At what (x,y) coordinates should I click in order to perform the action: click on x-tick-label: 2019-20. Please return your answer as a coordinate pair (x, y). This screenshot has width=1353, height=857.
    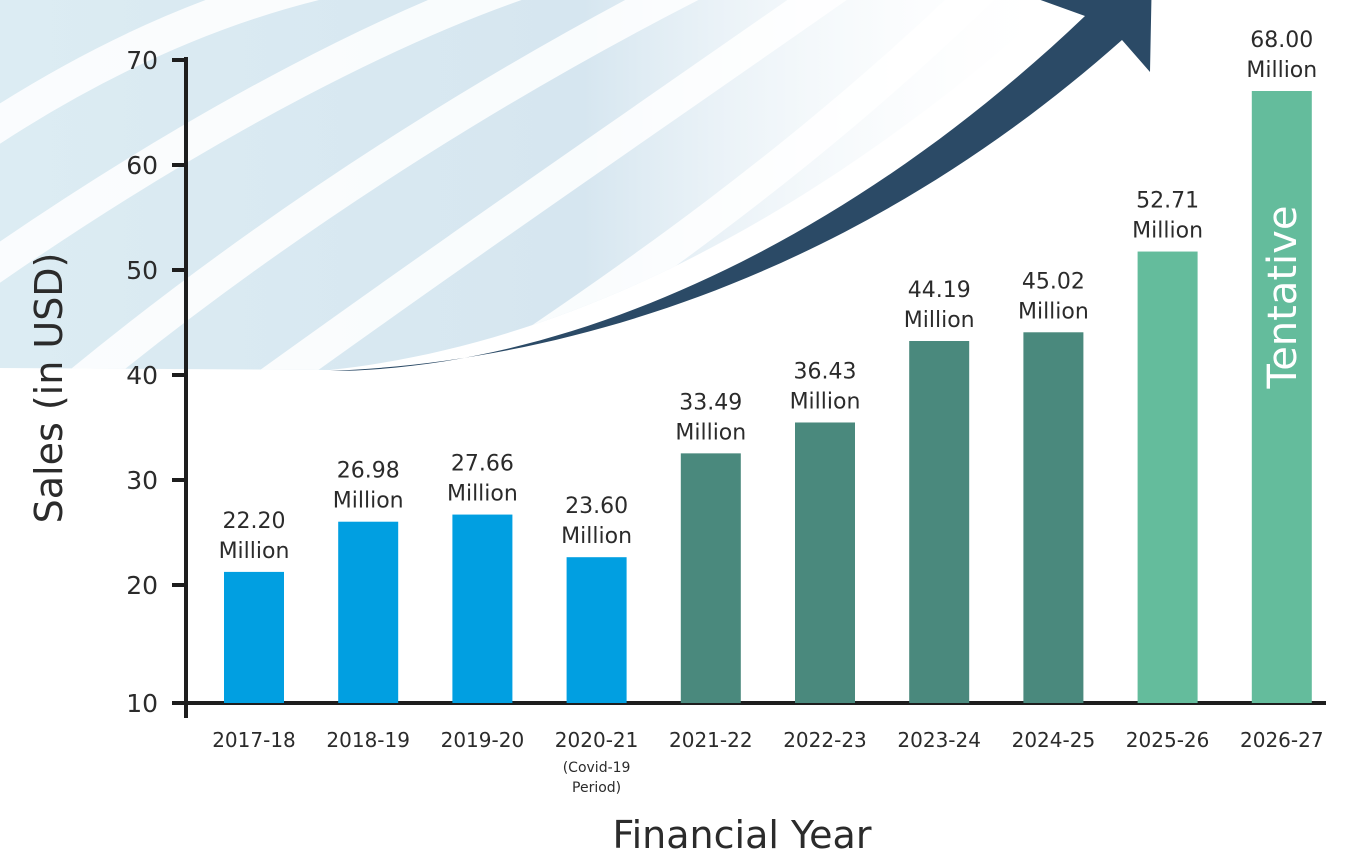
    Looking at the image, I should click on (483, 740).